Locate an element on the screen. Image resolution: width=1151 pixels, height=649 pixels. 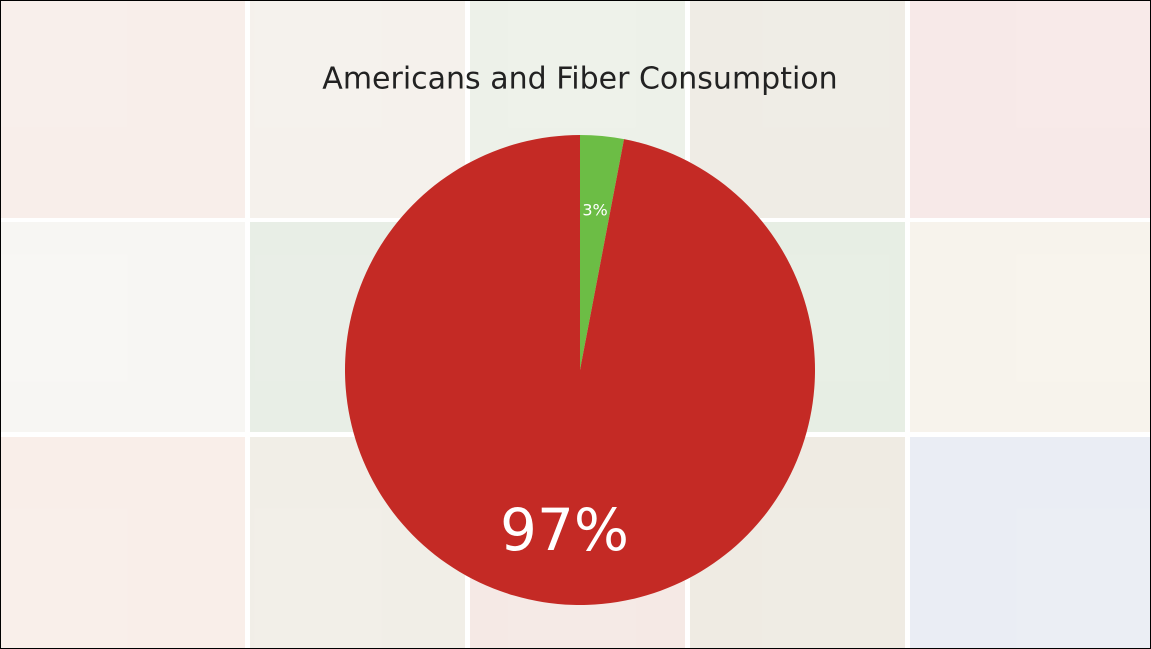
pie-slice is located at coordinates (602, 252).